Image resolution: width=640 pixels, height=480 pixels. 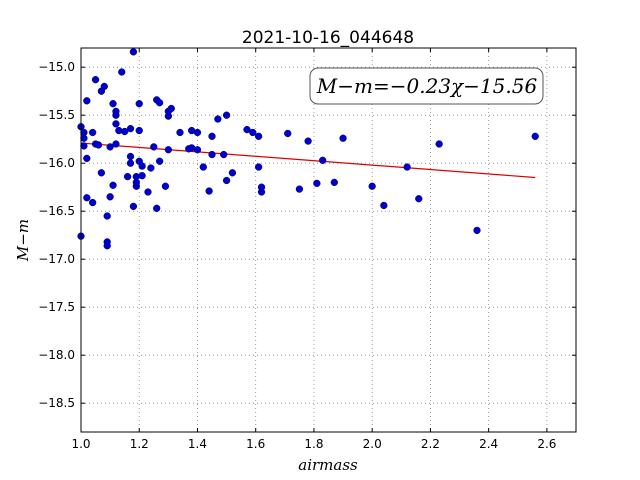 I want to click on x-tick-label: 1.8, so click(x=313, y=444).